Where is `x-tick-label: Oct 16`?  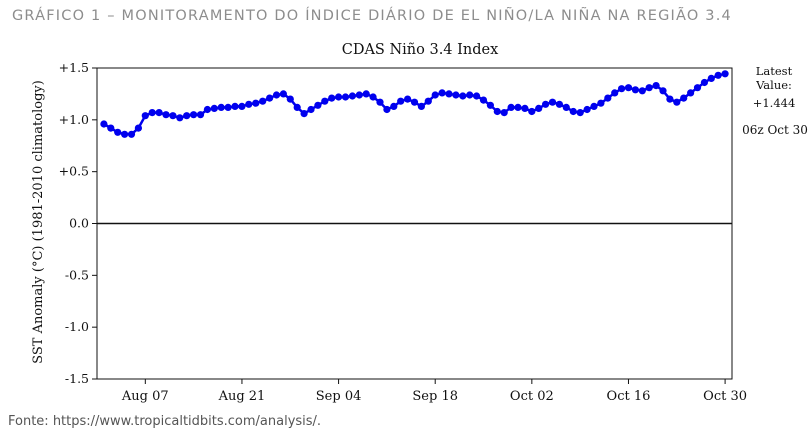
x-tick-label: Oct 16 is located at coordinates (629, 396).